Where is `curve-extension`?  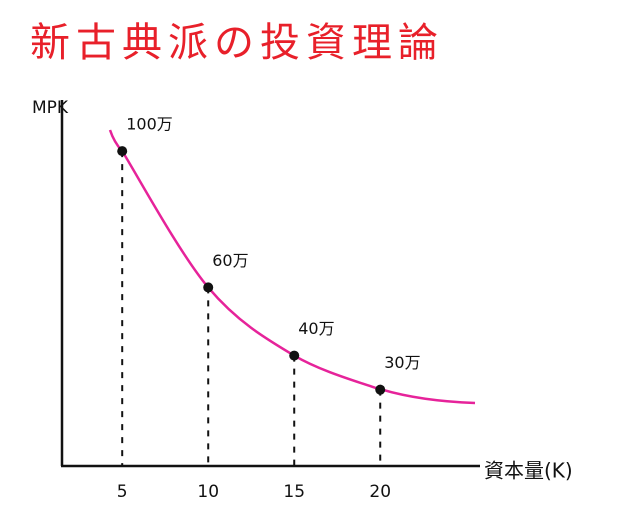 curve-extension is located at coordinates (427, 396).